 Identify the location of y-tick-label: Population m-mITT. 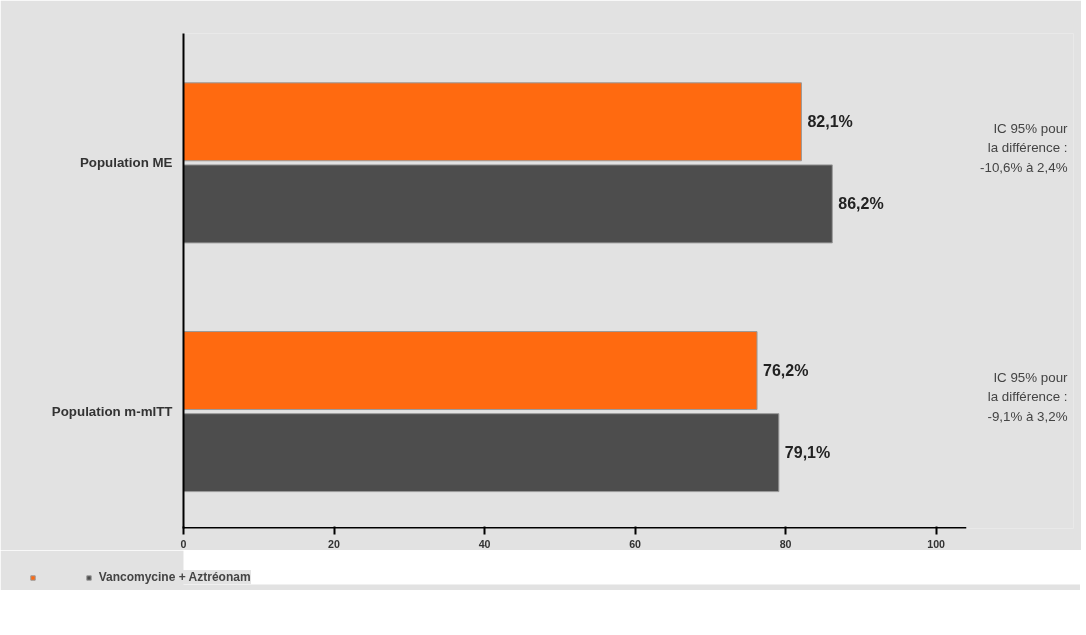
(112, 412).